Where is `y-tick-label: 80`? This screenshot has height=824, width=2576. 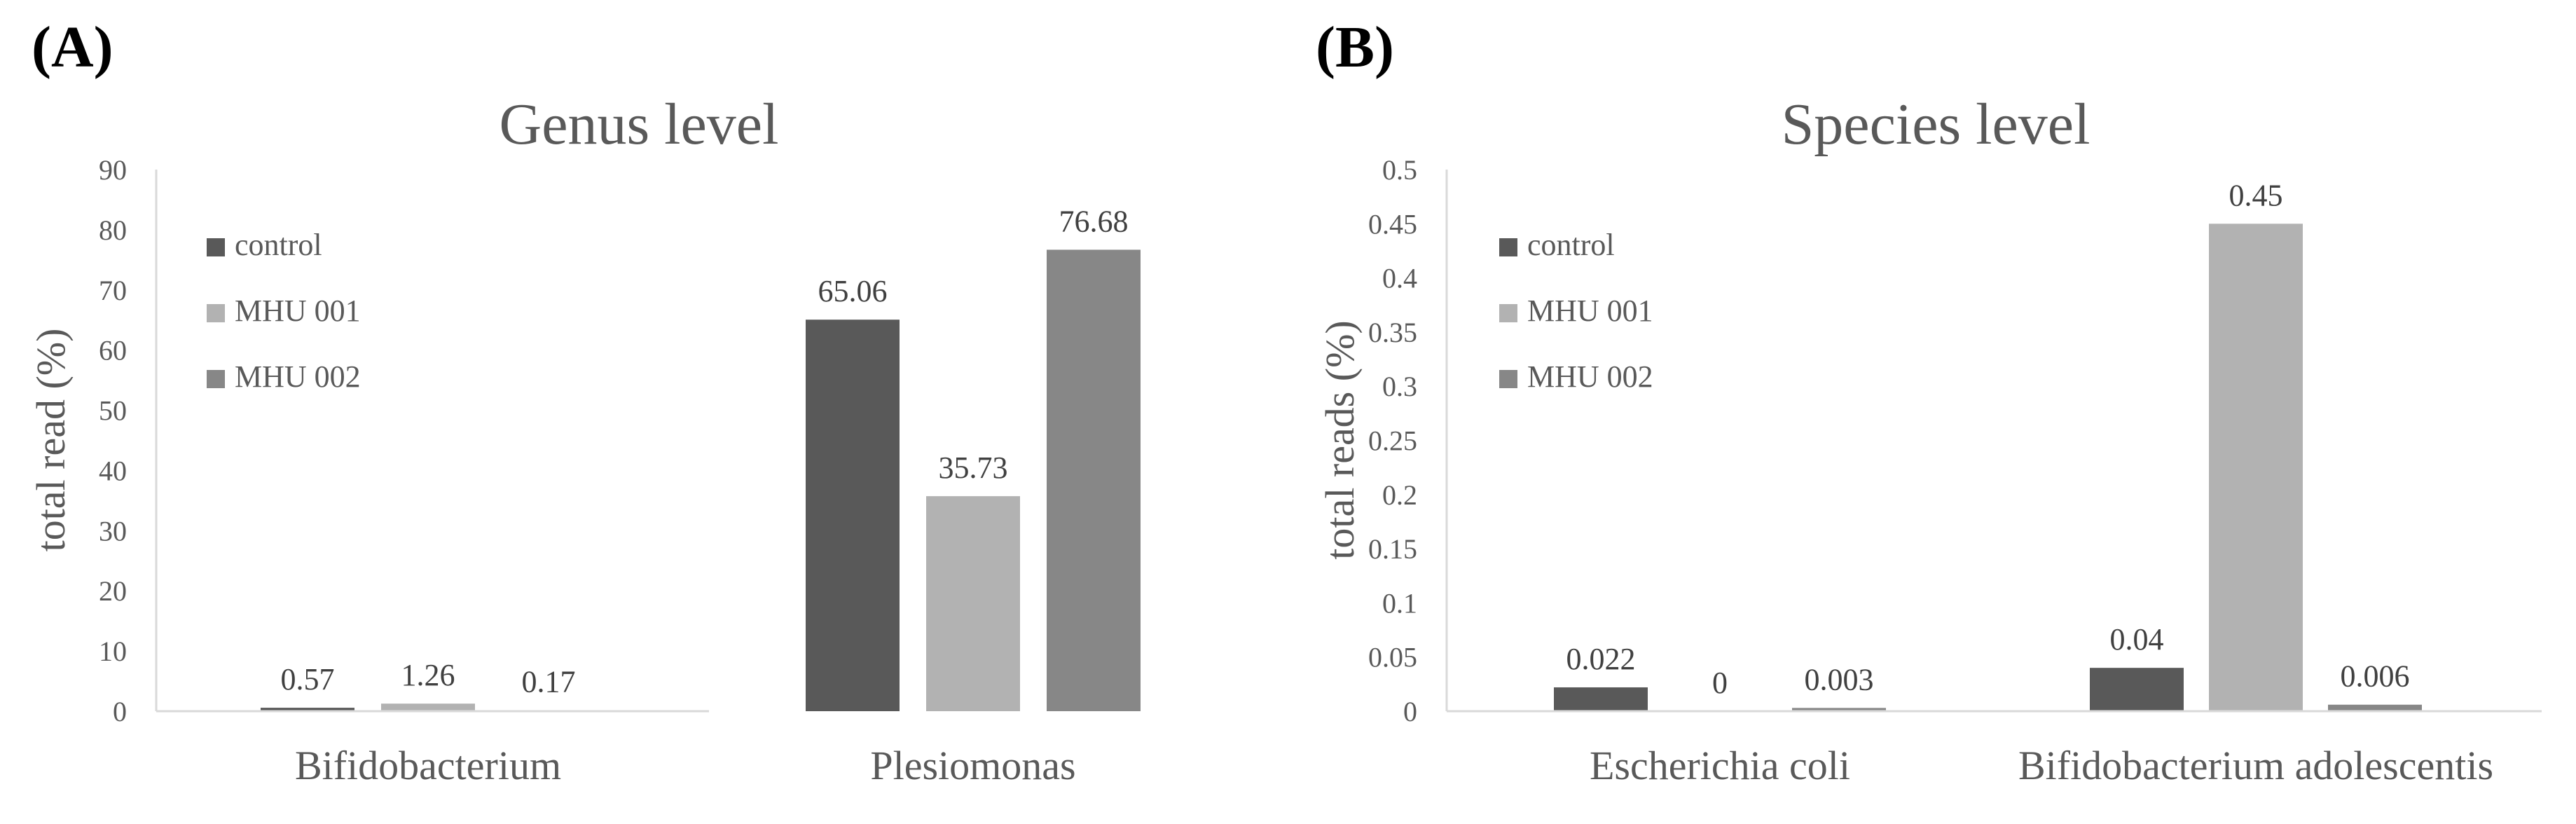
y-tick-label: 80 is located at coordinates (113, 230).